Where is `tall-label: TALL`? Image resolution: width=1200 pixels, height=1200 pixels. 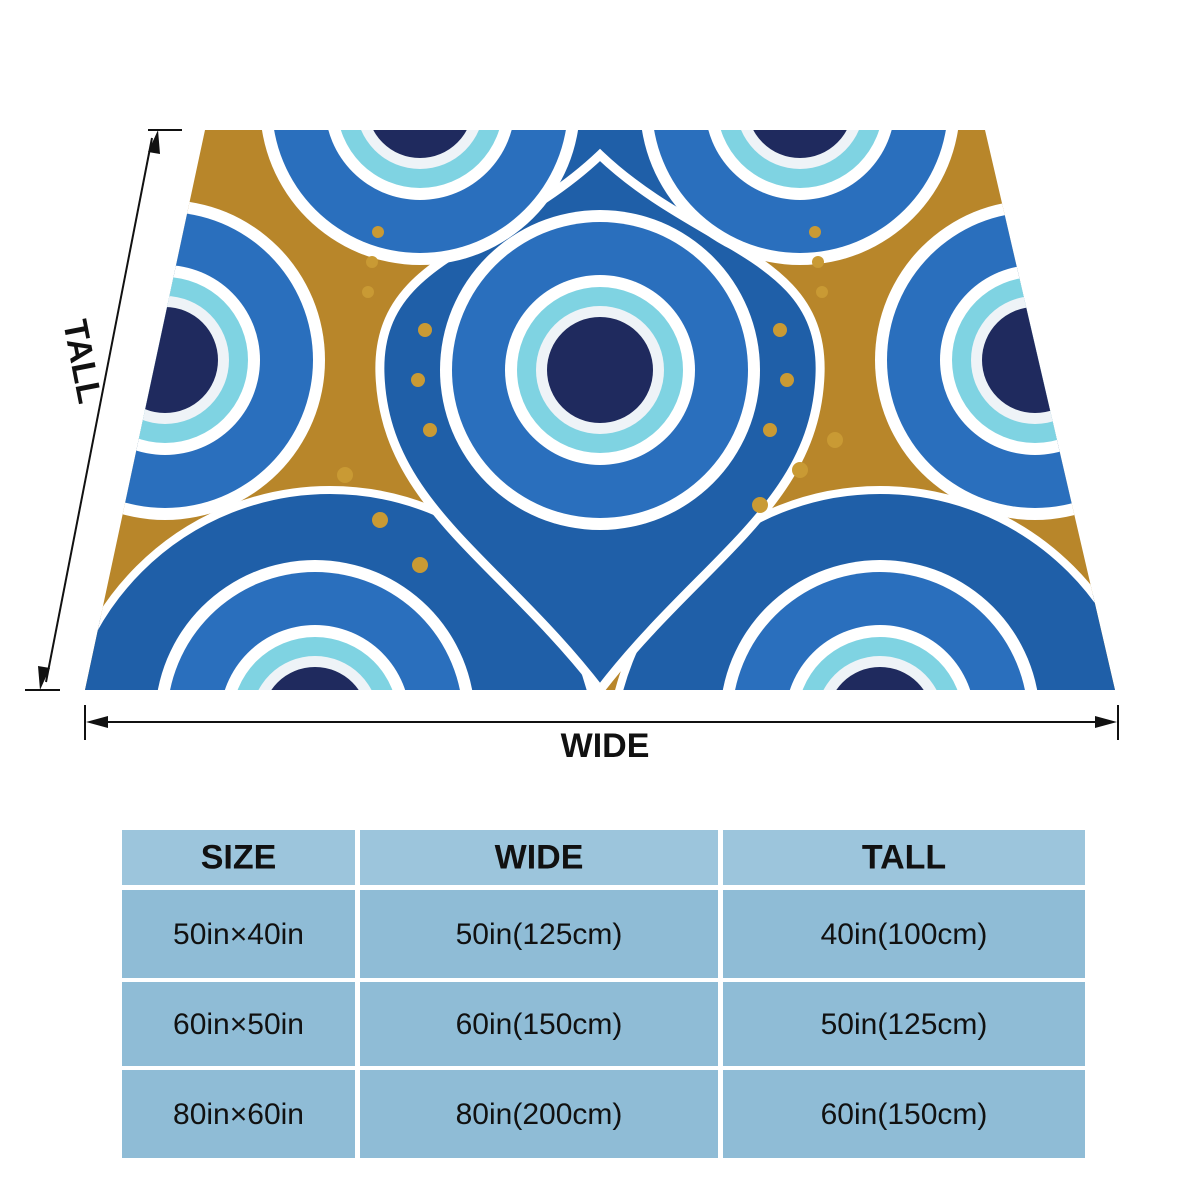
tall-label: TALL is located at coordinates (81, 362).